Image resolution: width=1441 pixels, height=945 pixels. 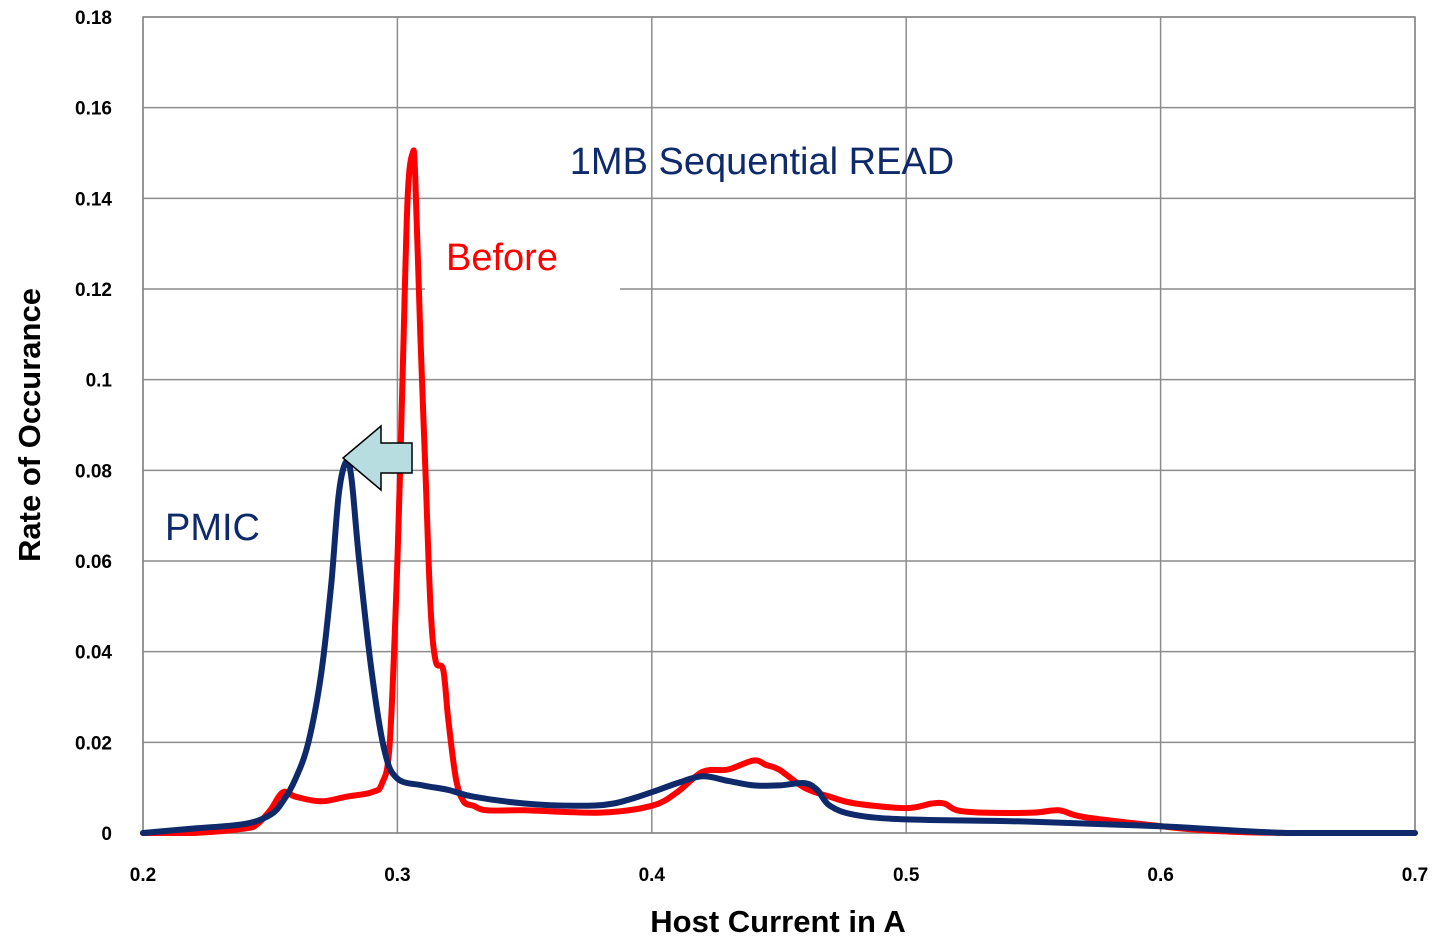 I want to click on y-tick-label: 0.04, so click(x=93, y=653).